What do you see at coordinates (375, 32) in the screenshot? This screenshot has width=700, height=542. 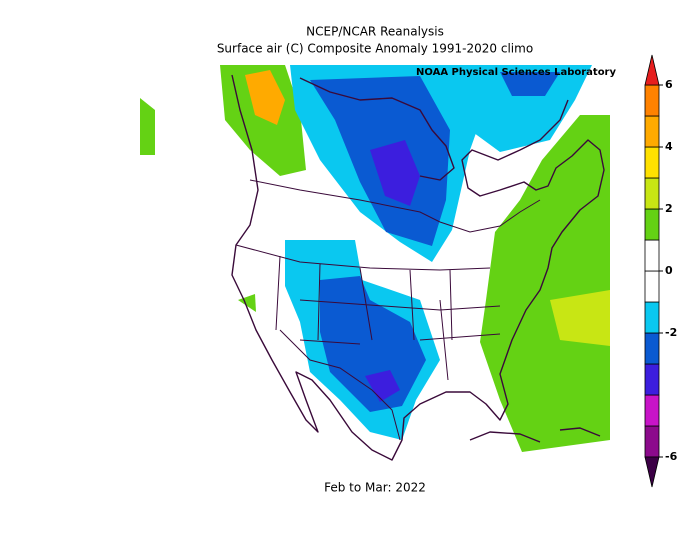 I see `title: NCEP/NCAR Reanalysis` at bounding box center [375, 32].